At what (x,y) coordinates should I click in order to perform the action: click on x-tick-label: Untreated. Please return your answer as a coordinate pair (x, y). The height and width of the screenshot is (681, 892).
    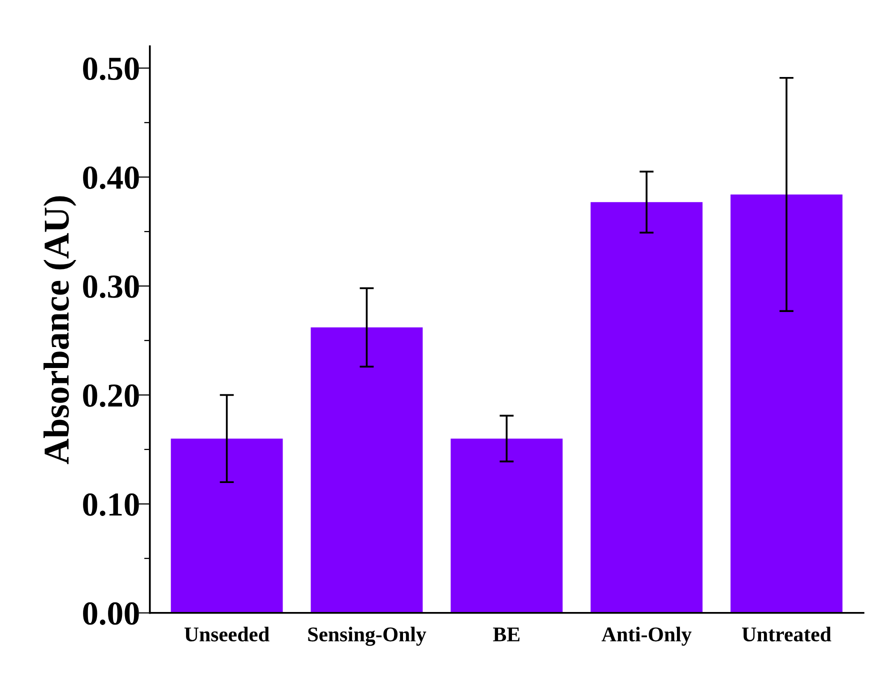
    Looking at the image, I should click on (787, 634).